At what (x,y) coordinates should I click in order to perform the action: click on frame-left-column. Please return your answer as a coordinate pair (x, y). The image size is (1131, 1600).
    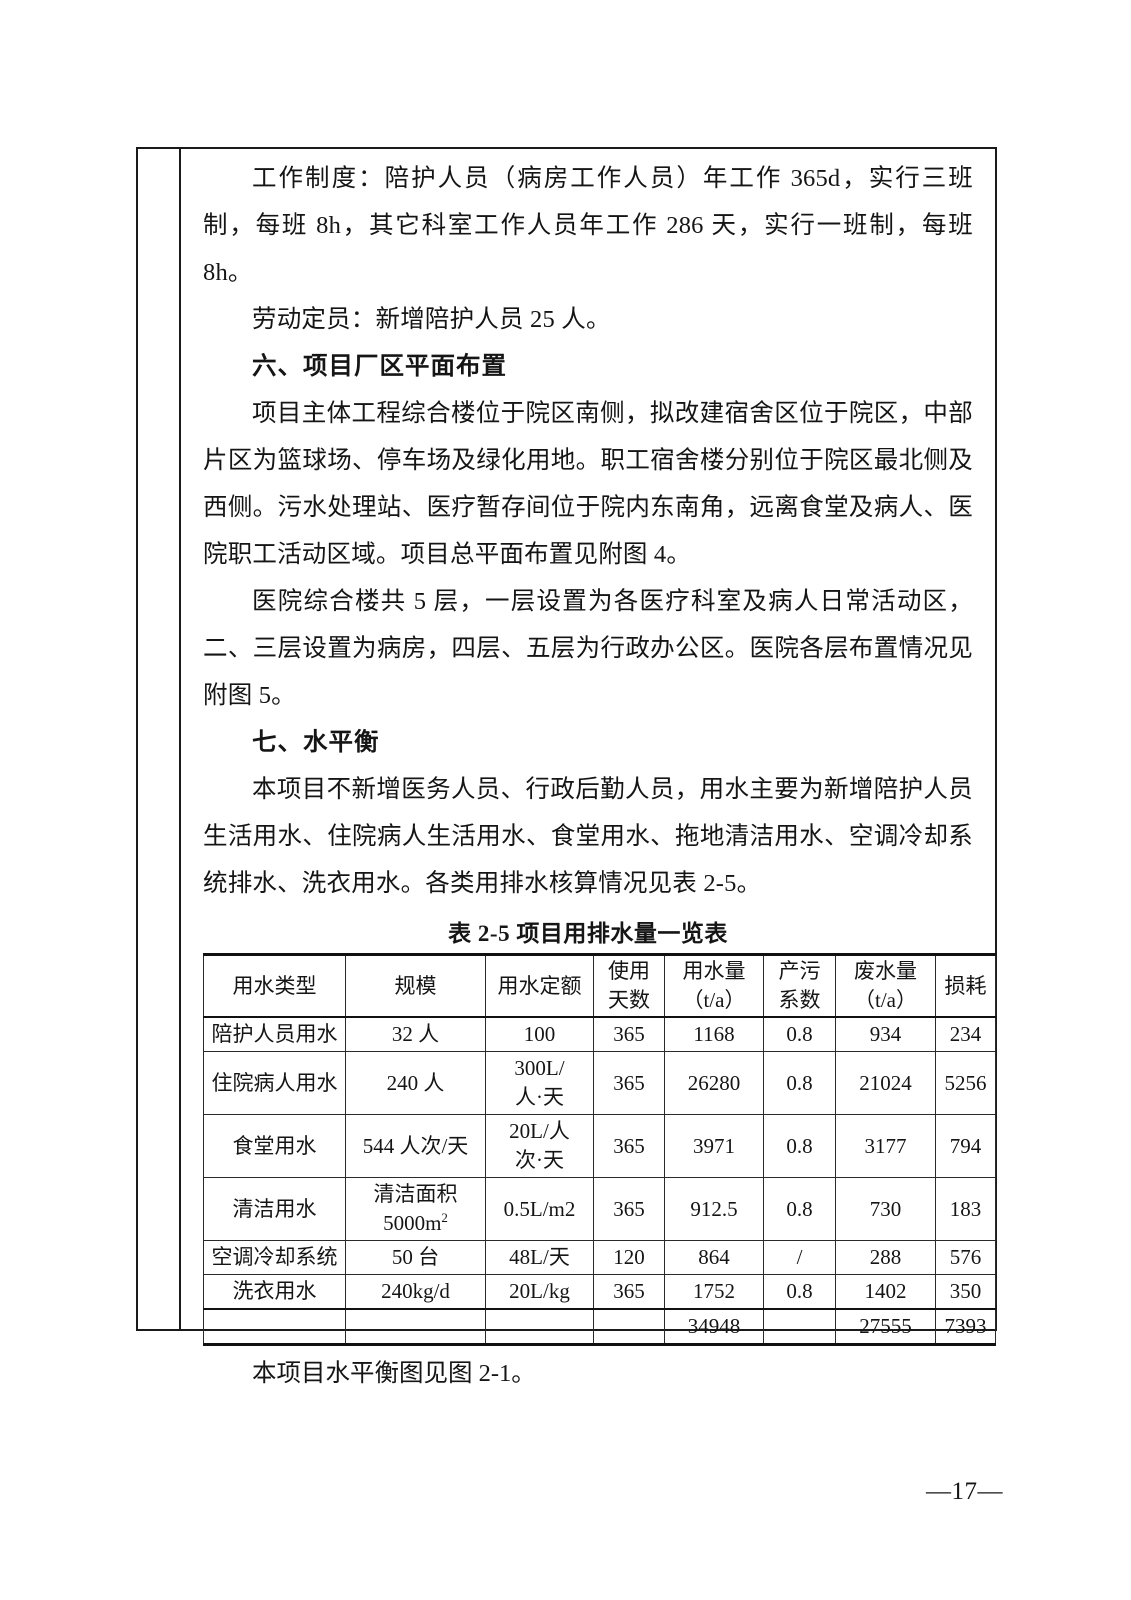
    Looking at the image, I should click on (158, 739).